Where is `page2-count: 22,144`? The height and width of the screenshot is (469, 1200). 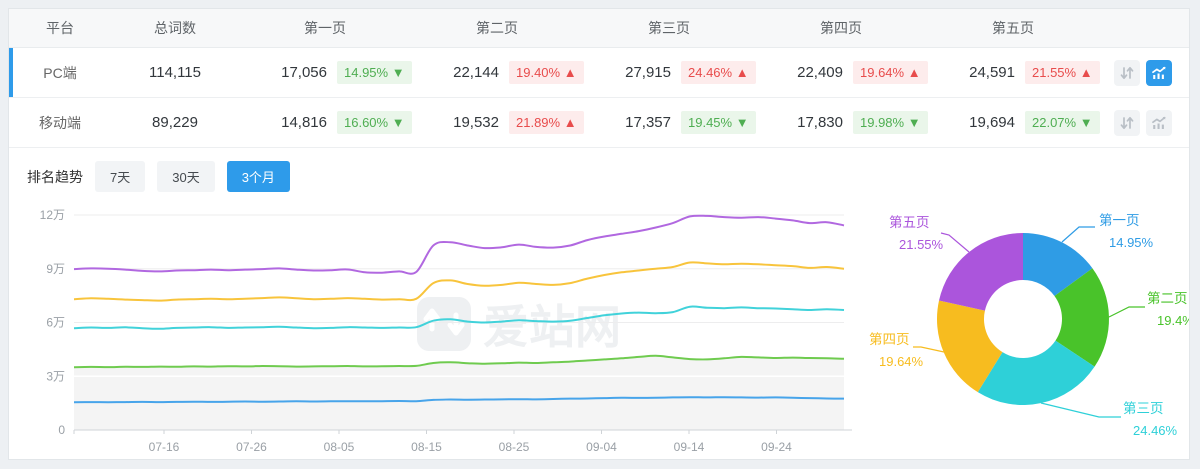 page2-count: 22,144 is located at coordinates (476, 72).